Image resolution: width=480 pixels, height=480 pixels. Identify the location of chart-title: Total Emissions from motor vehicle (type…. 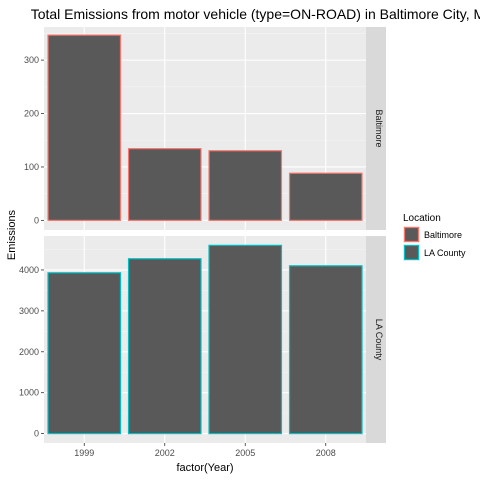
(255, 14).